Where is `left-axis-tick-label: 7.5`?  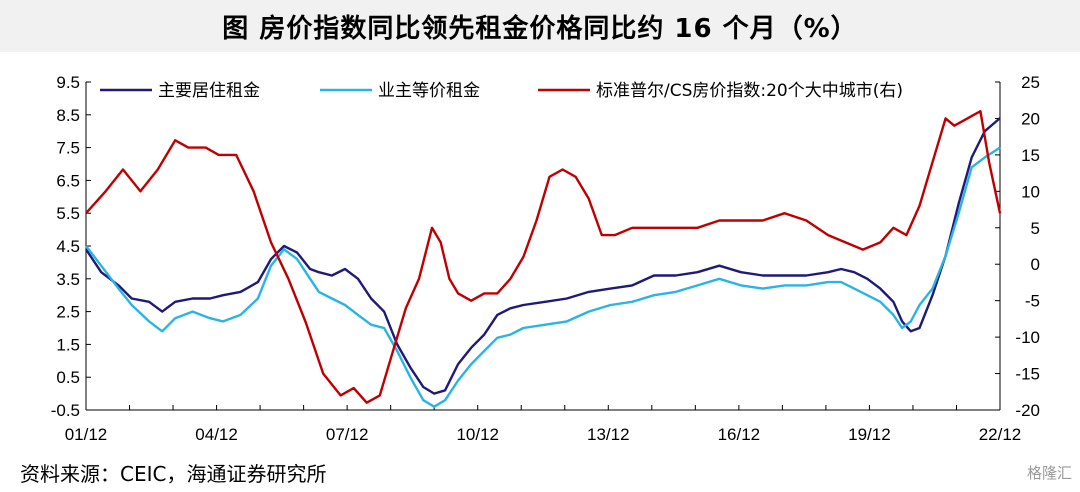 left-axis-tick-label: 7.5 is located at coordinates (68, 148).